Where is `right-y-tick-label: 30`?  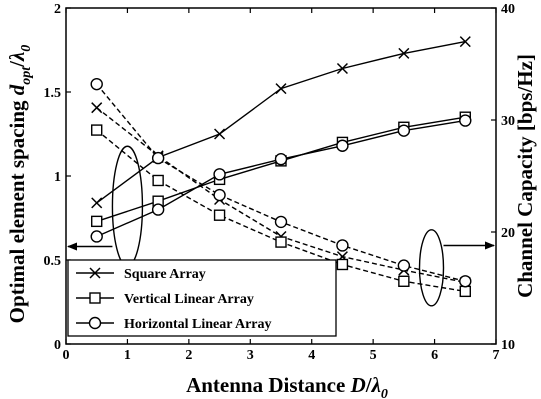
right-y-tick-label: 30 is located at coordinates (508, 121).